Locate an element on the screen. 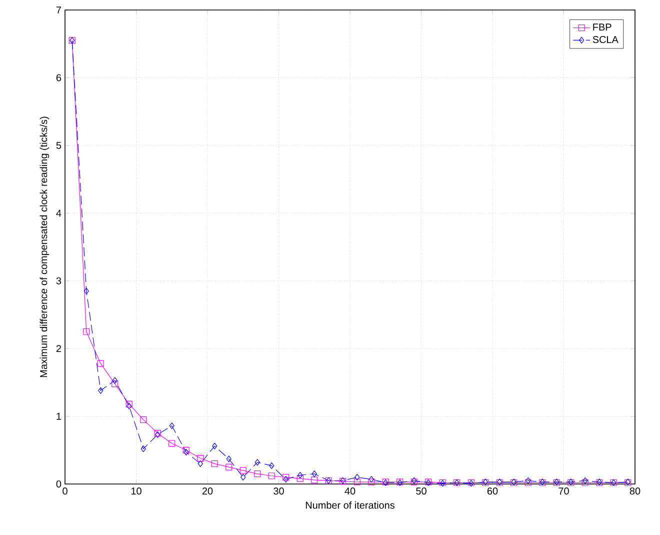  x-tick-label: 50 is located at coordinates (421, 491).